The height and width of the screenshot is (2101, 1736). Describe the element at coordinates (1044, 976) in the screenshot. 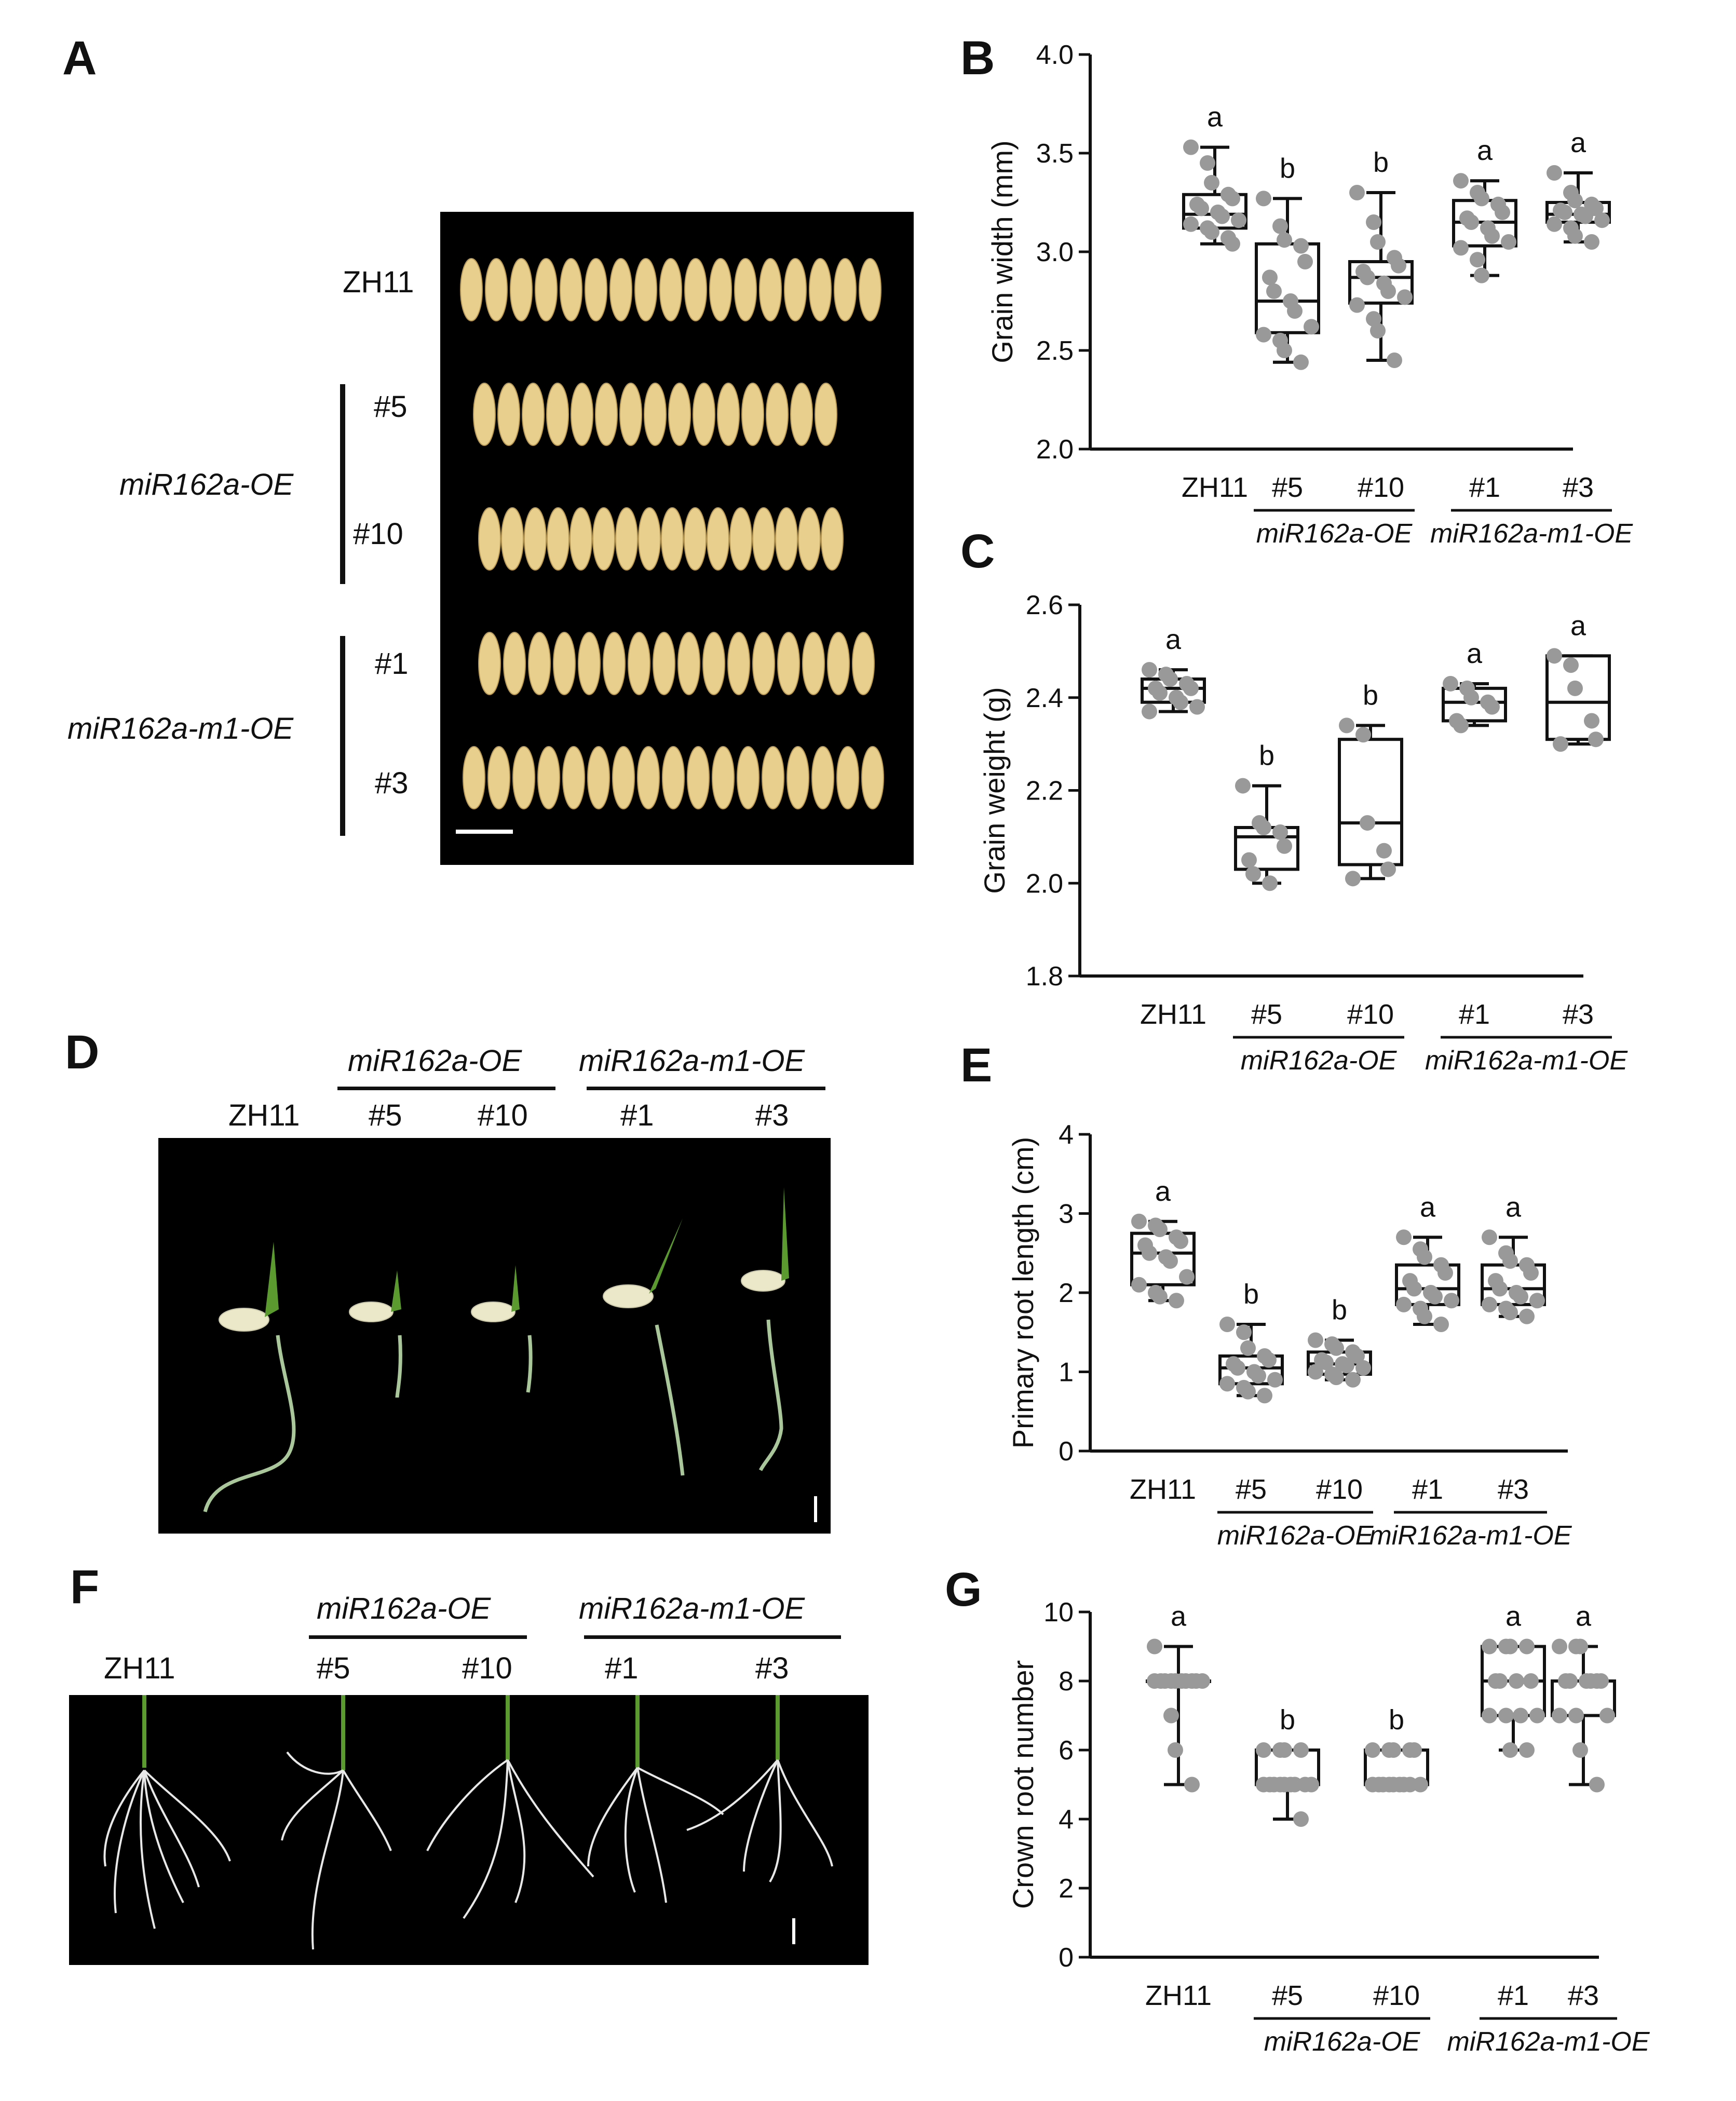

I see `y-tick-label: 1.8` at that location.